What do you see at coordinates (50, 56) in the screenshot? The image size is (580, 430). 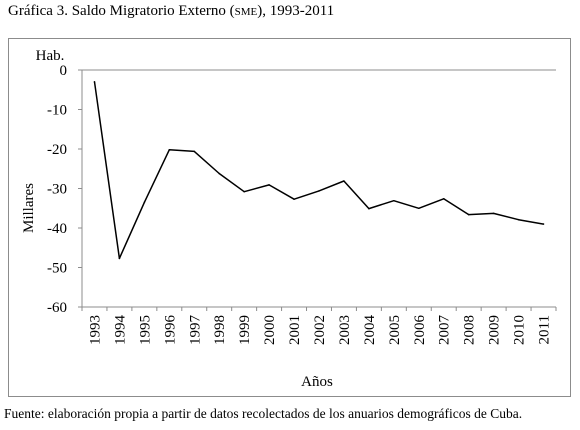 I see `y-unit-label: Hab.` at bounding box center [50, 56].